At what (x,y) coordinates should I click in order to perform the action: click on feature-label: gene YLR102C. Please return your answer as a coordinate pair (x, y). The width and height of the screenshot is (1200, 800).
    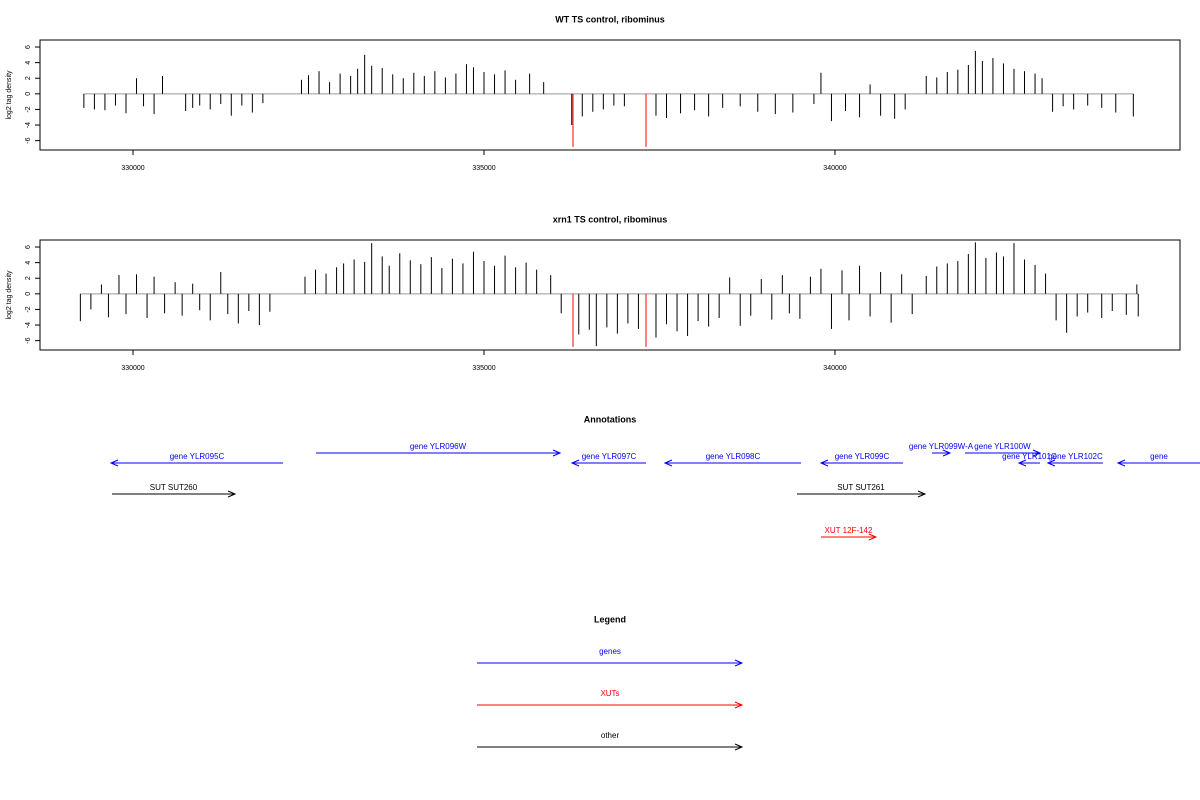
    Looking at the image, I should click on (1075, 456).